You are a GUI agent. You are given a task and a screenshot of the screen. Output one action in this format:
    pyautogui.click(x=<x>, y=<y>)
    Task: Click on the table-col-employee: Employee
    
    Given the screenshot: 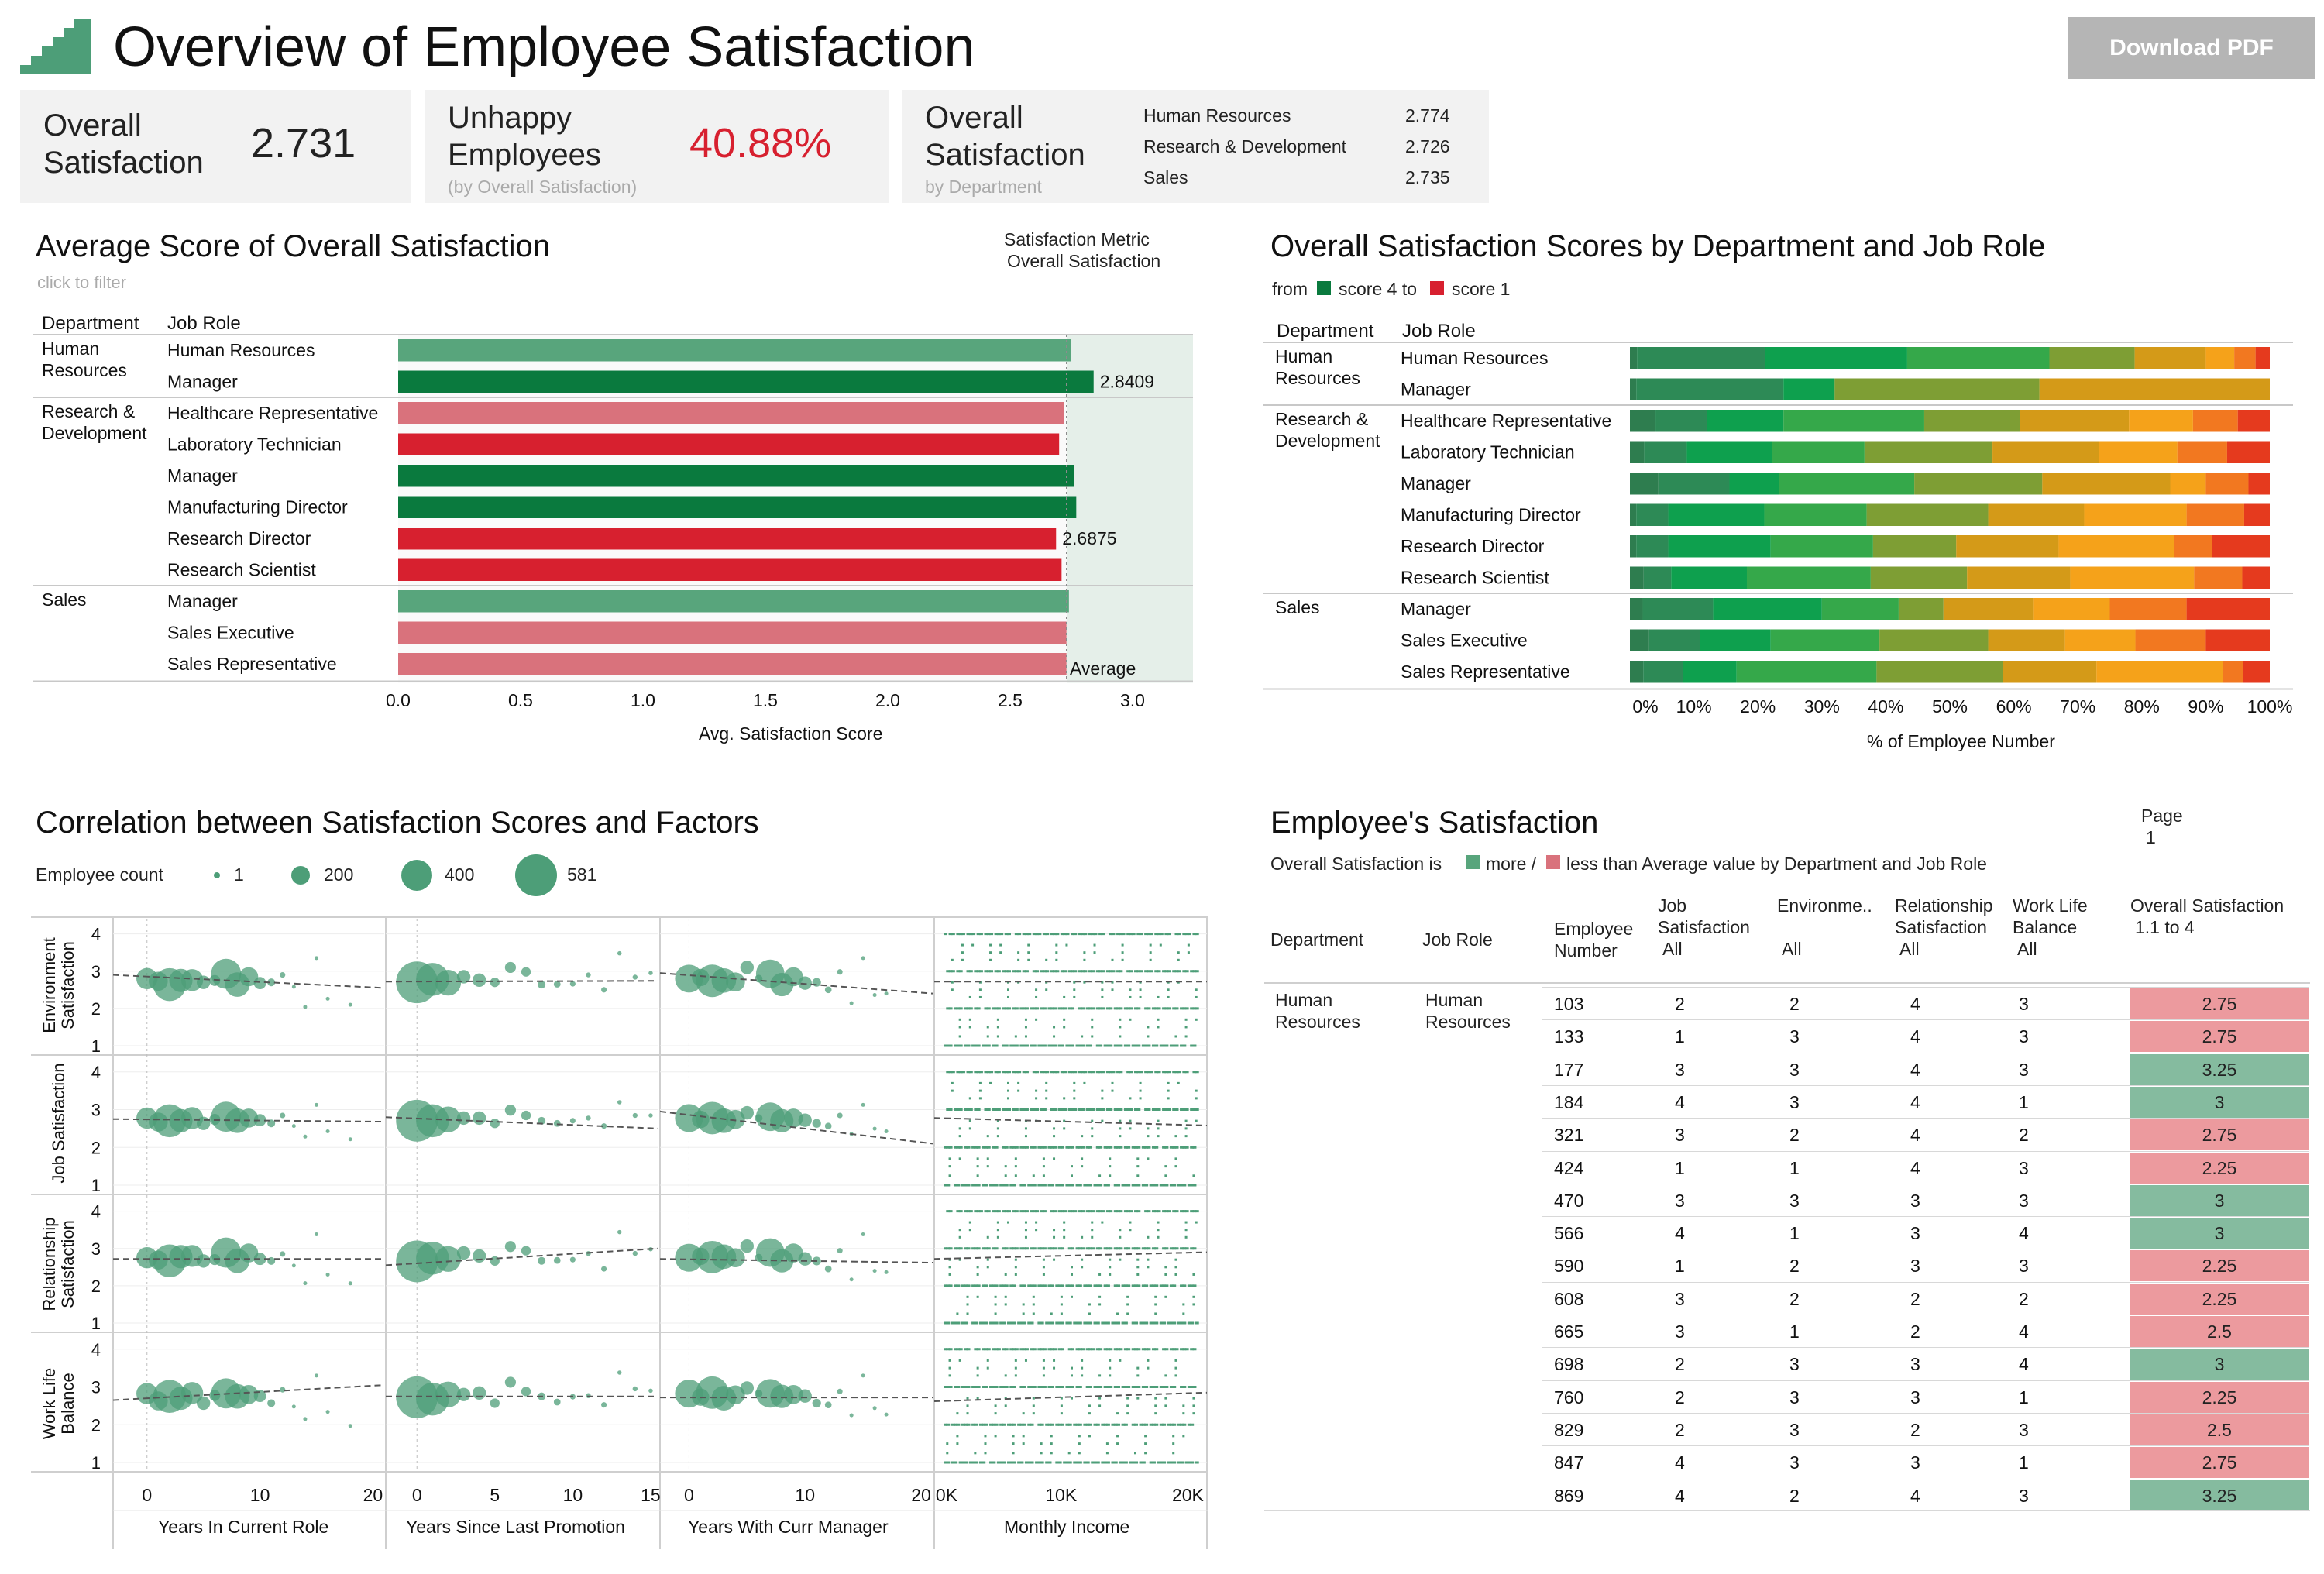 What is the action you would take?
    pyautogui.click(x=1594, y=929)
    